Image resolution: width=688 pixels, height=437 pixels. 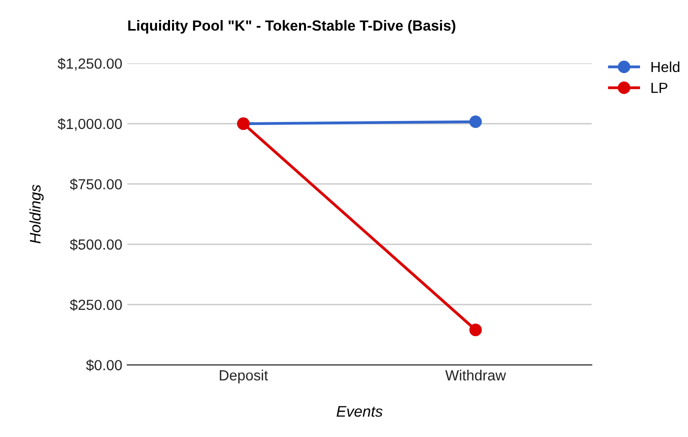 I want to click on y-tick-label: $1,000.00, so click(x=90, y=124).